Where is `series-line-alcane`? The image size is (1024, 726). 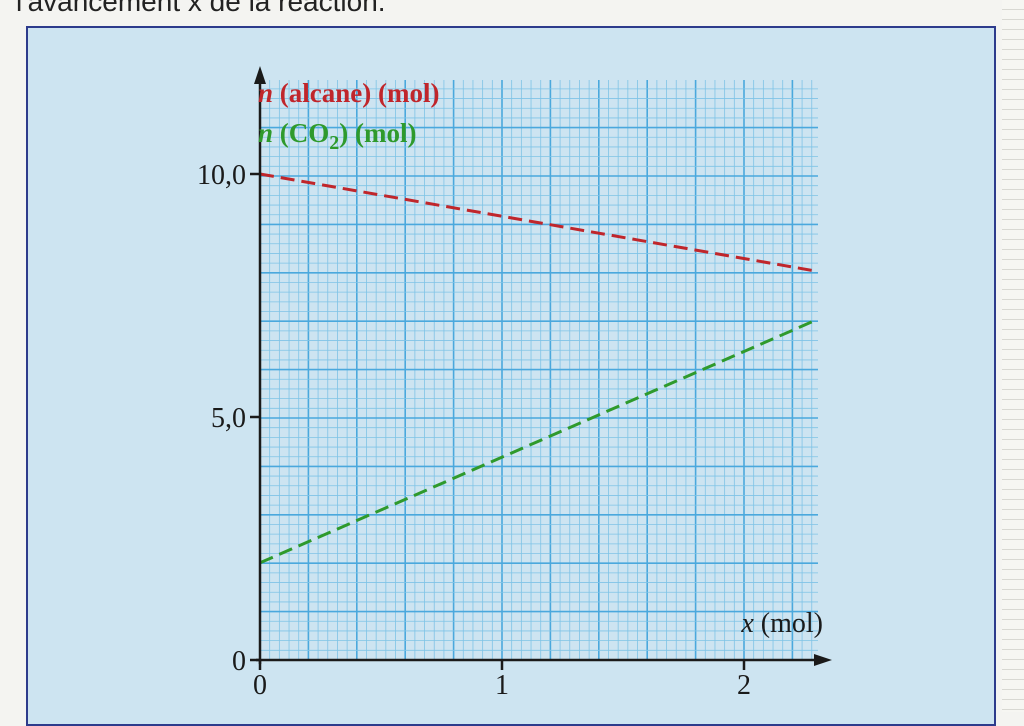 series-line-alcane is located at coordinates (538, 222).